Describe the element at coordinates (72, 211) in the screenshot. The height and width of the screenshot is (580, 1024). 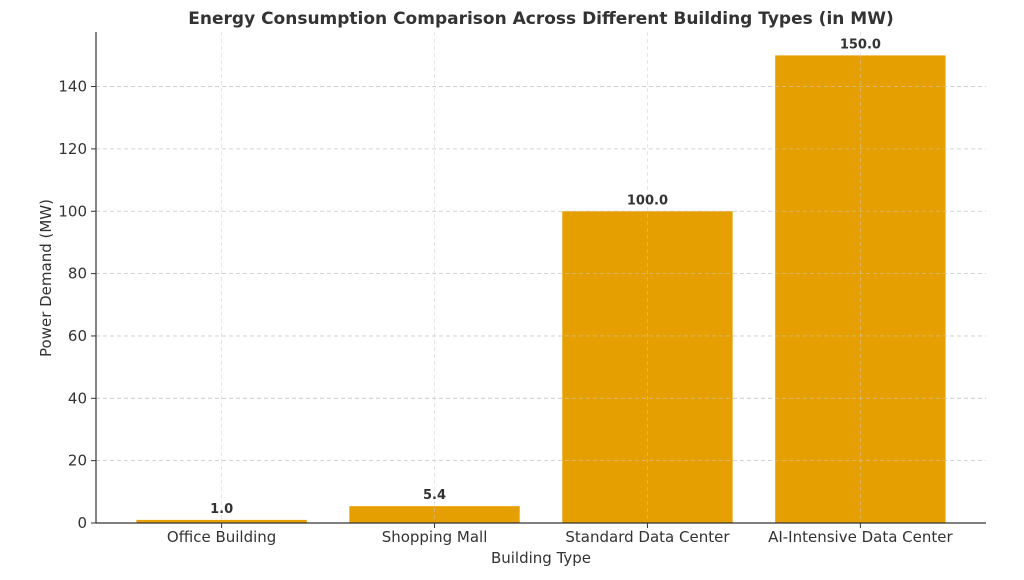
I see `y-tick-label: 100` at that location.